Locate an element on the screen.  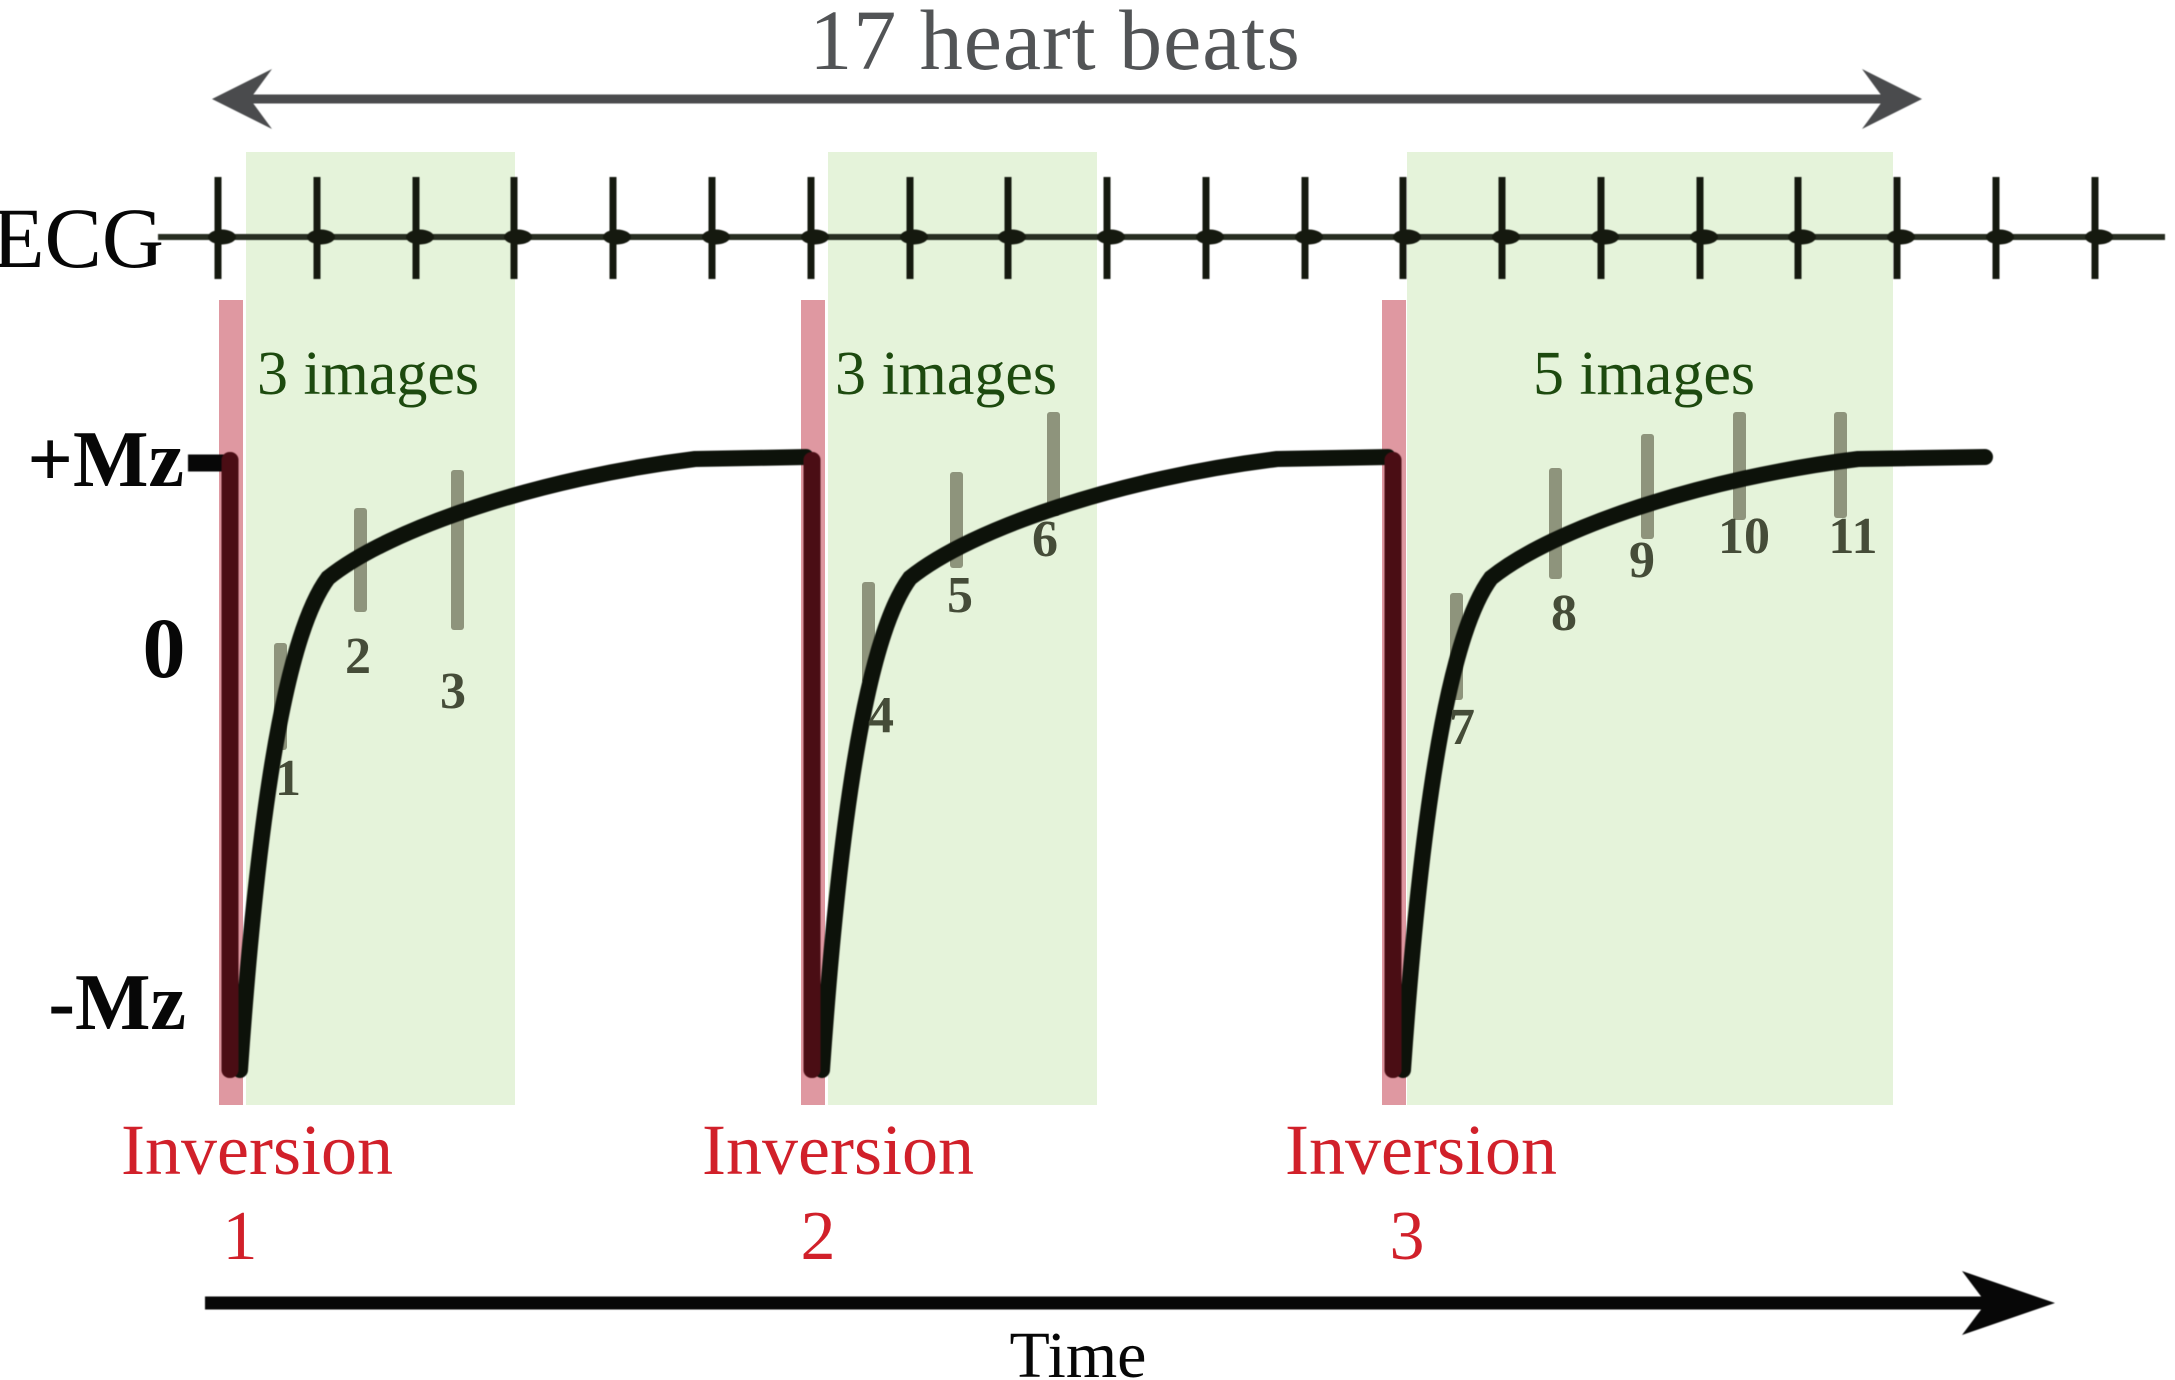
image-number-label-9: 9 is located at coordinates (1642, 560).